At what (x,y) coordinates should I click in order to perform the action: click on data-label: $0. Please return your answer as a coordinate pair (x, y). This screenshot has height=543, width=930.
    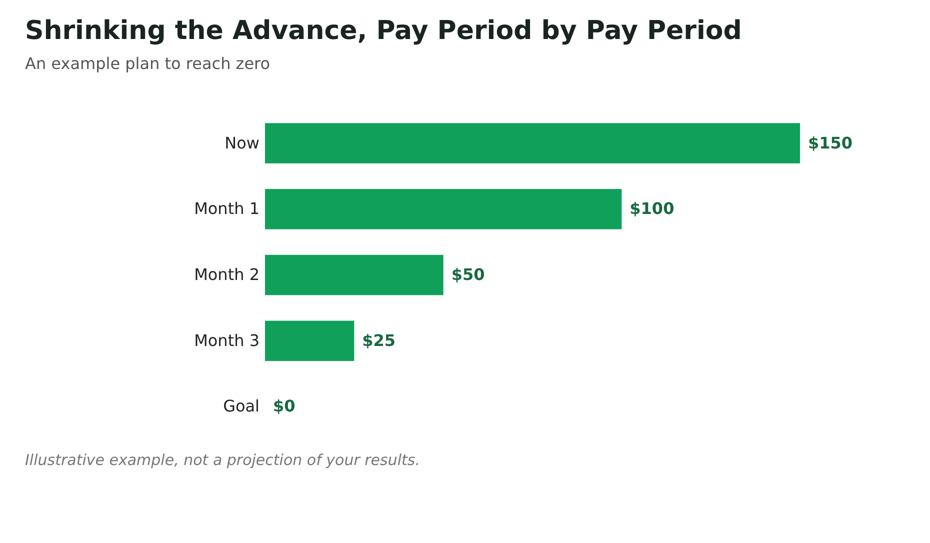
    Looking at the image, I should click on (284, 406).